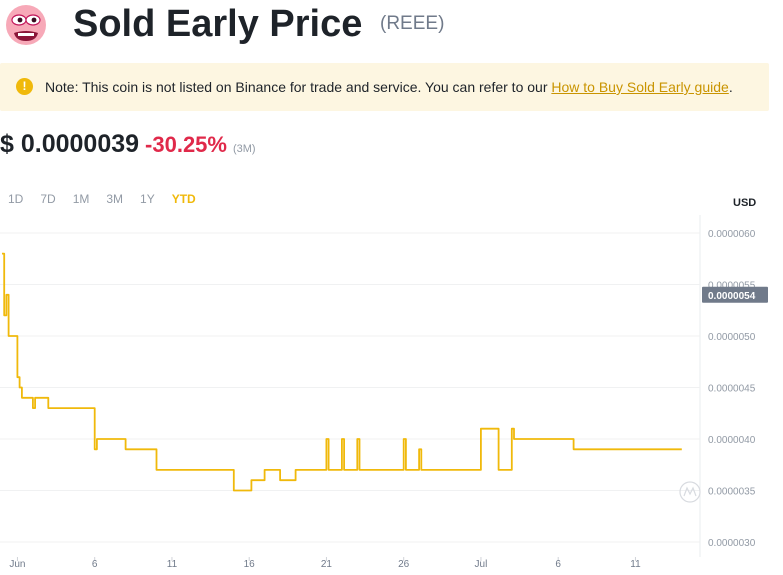  What do you see at coordinates (218, 24) in the screenshot?
I see `page-title: Sold Early Price` at bounding box center [218, 24].